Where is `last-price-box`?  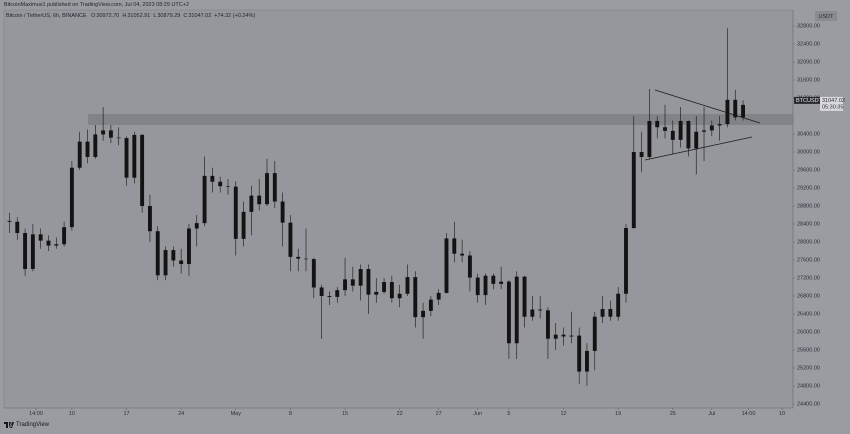
last-price-box is located at coordinates (831, 103).